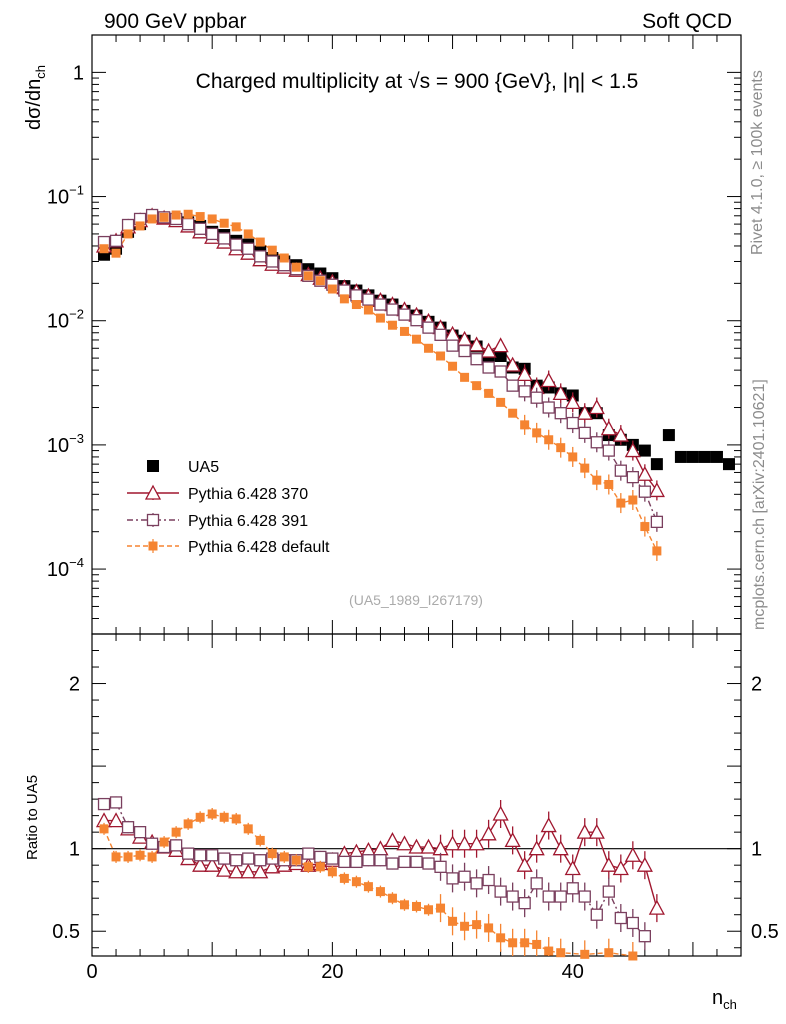 The width and height of the screenshot is (786, 1024). I want to click on ratio-tick-label: 1, so click(74, 850).